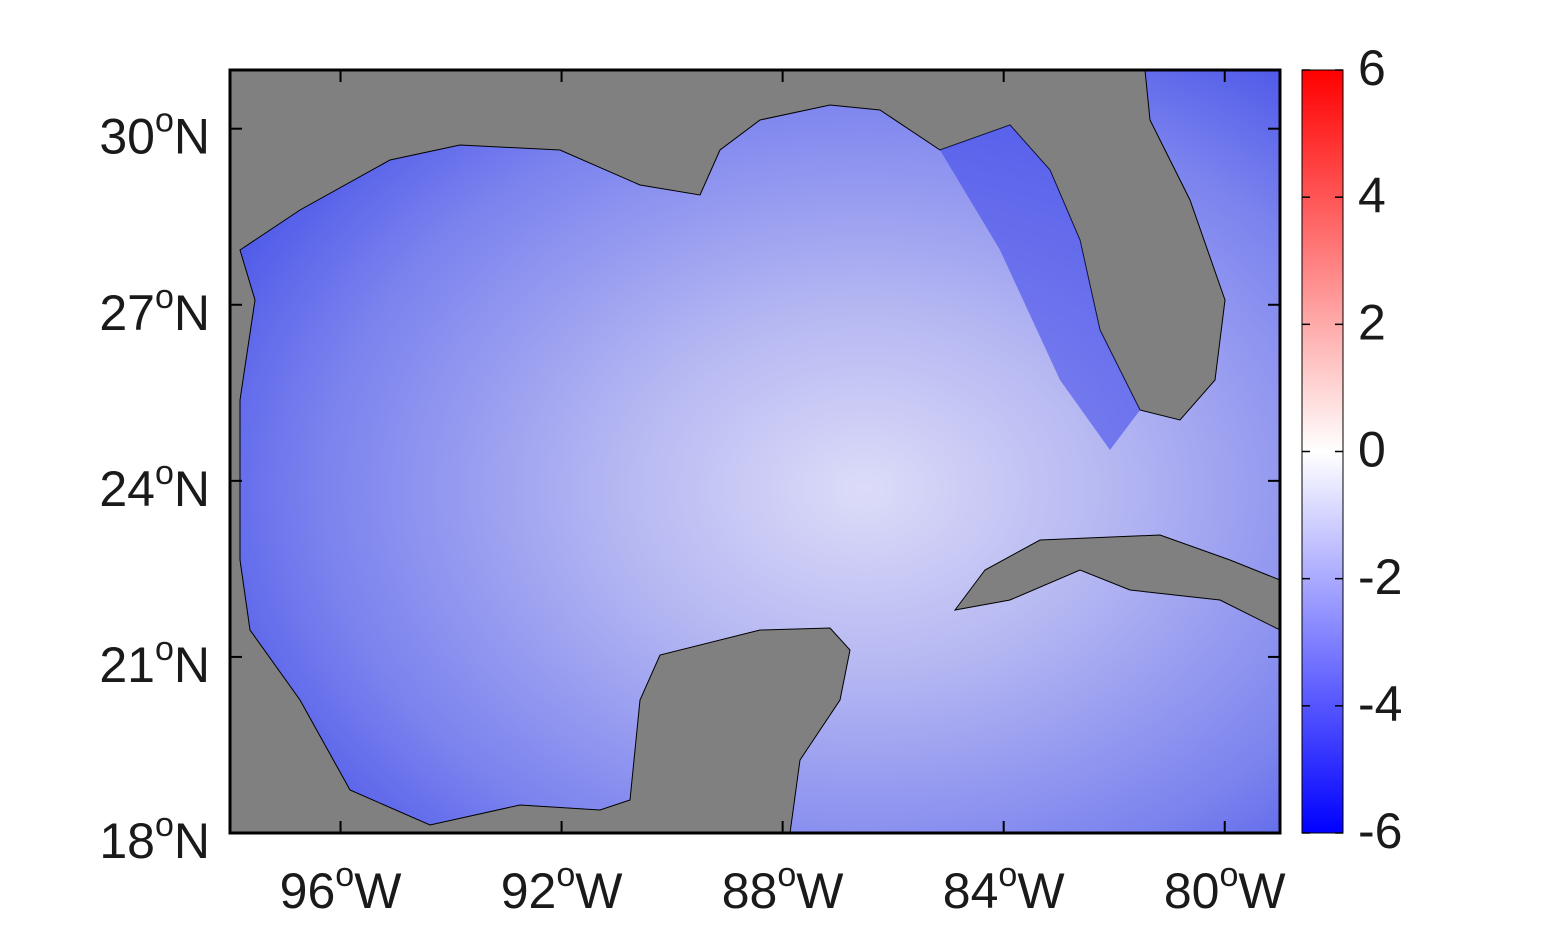 This screenshot has height=943, width=1563. I want to click on y-tick-label: 24oN, so click(154, 485).